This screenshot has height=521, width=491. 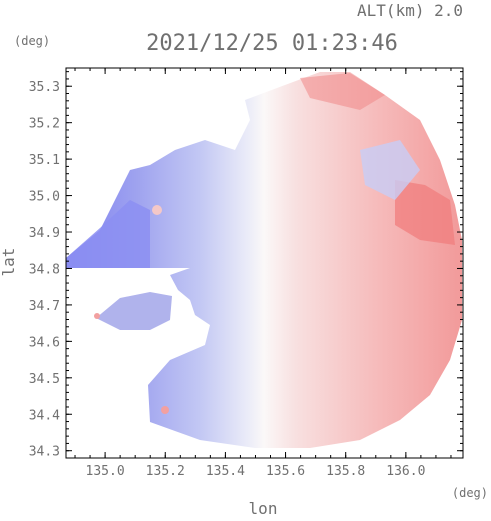 I want to click on y-tick-label: 35.1, so click(x=44, y=160).